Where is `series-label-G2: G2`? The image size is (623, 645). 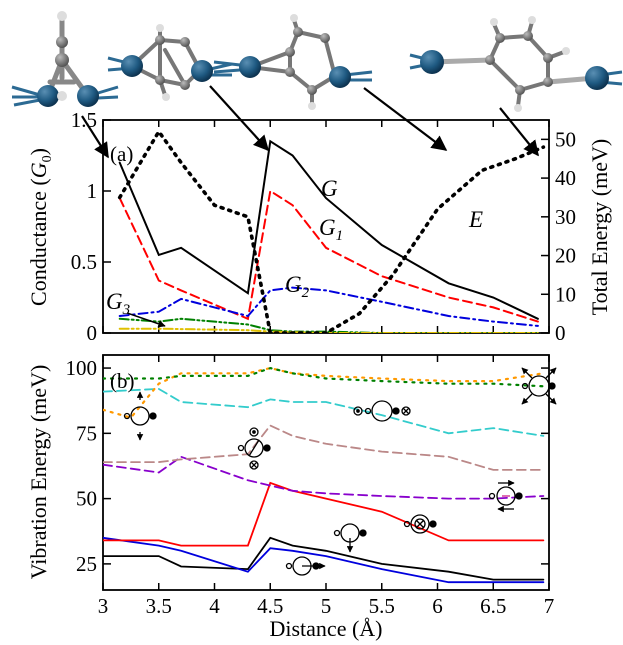 series-label-G2: G2 is located at coordinates (297, 286).